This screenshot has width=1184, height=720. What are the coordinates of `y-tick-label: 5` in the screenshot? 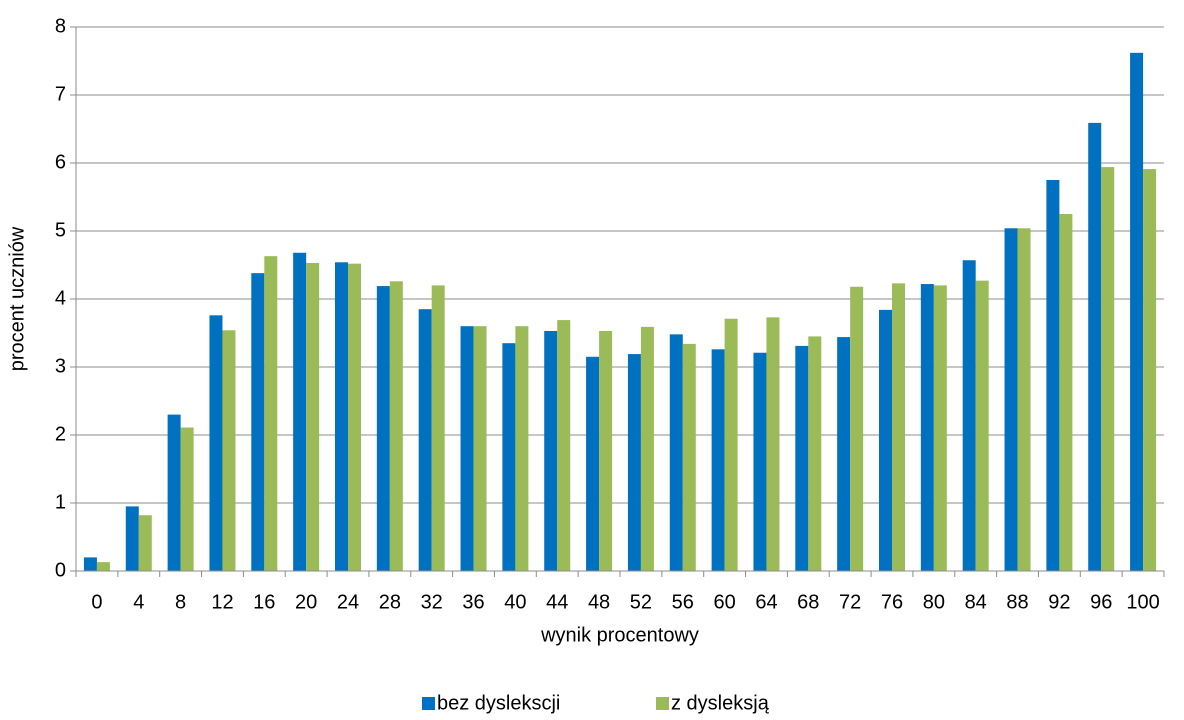 It's located at (60, 230).